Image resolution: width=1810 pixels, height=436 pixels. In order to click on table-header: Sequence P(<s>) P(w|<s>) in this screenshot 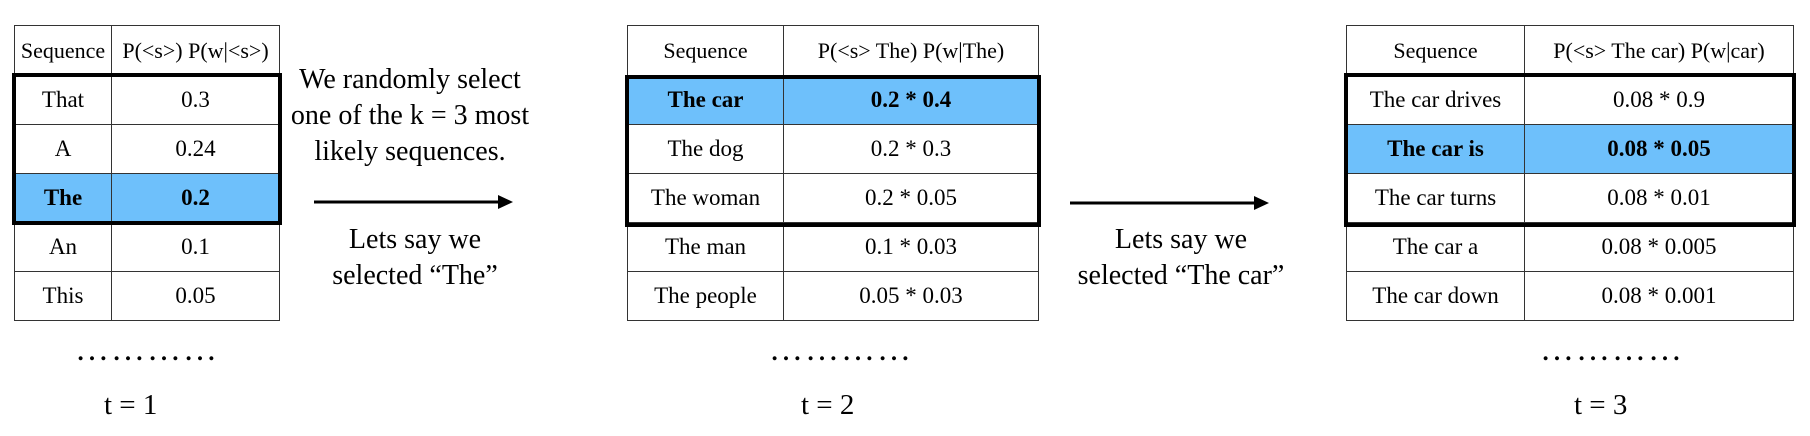, I will do `click(147, 50)`.